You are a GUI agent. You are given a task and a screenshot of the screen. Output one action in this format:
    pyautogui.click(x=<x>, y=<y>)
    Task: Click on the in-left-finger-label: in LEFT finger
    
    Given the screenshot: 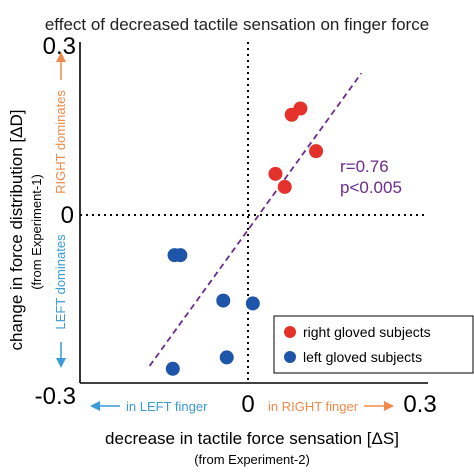 What is the action you would take?
    pyautogui.click(x=167, y=406)
    